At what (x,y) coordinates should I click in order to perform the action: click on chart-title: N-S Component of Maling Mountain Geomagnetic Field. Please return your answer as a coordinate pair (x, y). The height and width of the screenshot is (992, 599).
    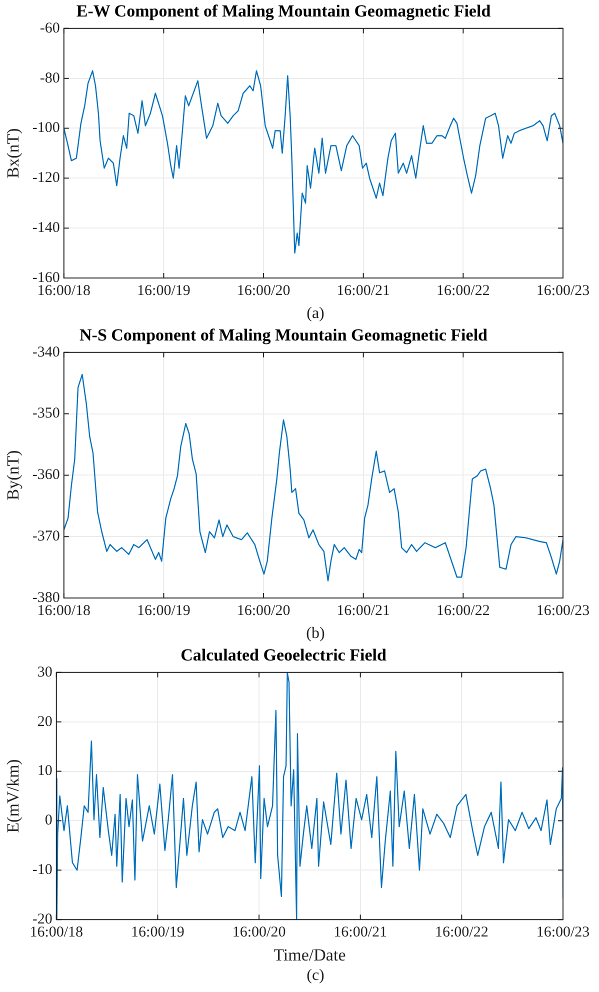
    Looking at the image, I should click on (284, 335).